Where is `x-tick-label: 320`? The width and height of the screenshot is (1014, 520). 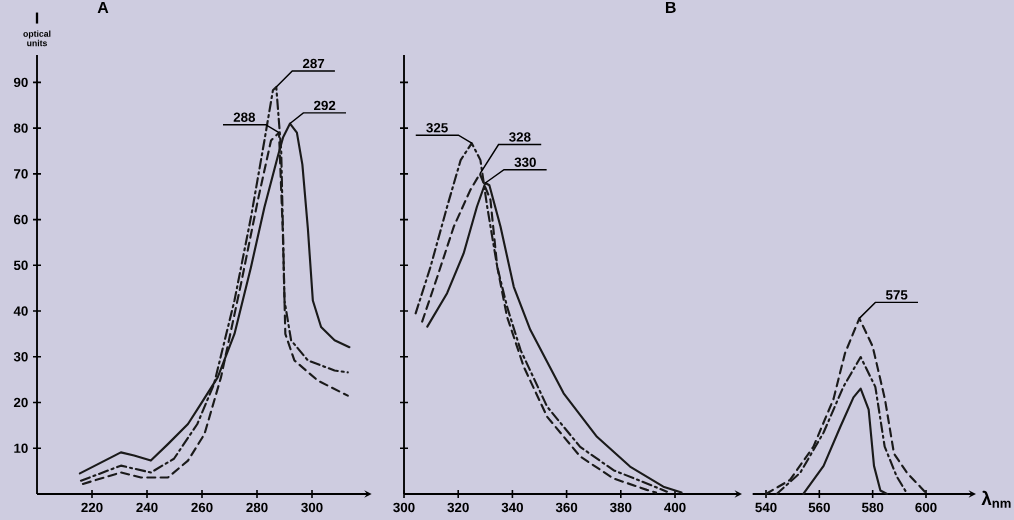 x-tick-label: 320 is located at coordinates (458, 507).